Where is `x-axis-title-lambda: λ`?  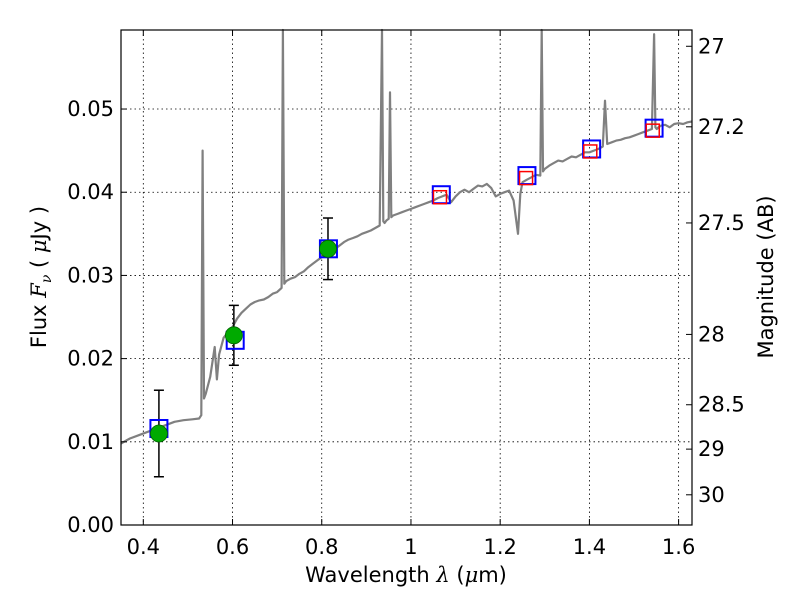 x-axis-title-lambda: λ is located at coordinates (442, 575).